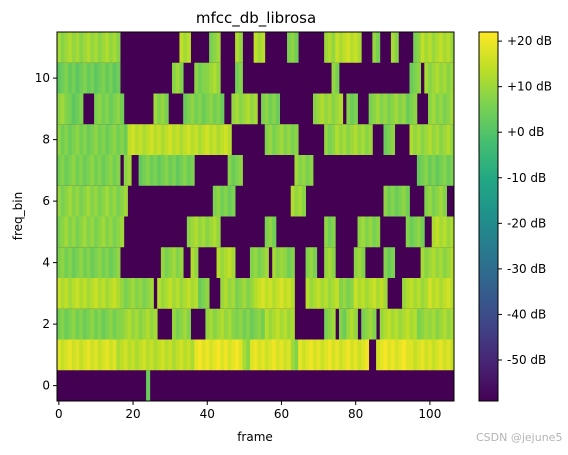 Image resolution: width=568 pixels, height=455 pixels. What do you see at coordinates (355, 414) in the screenshot?
I see `x-tick-label: 80` at bounding box center [355, 414].